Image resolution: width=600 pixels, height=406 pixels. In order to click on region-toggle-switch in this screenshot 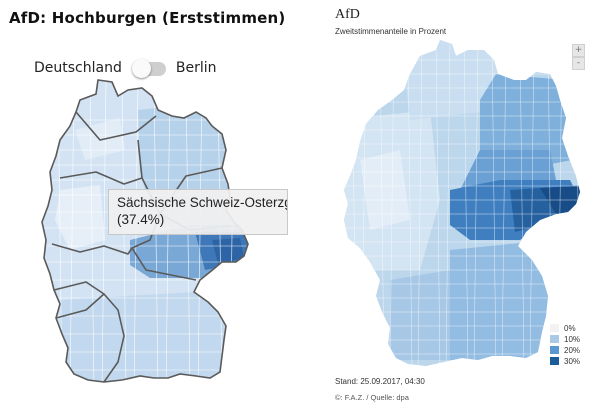, I will do `click(148, 68)`.